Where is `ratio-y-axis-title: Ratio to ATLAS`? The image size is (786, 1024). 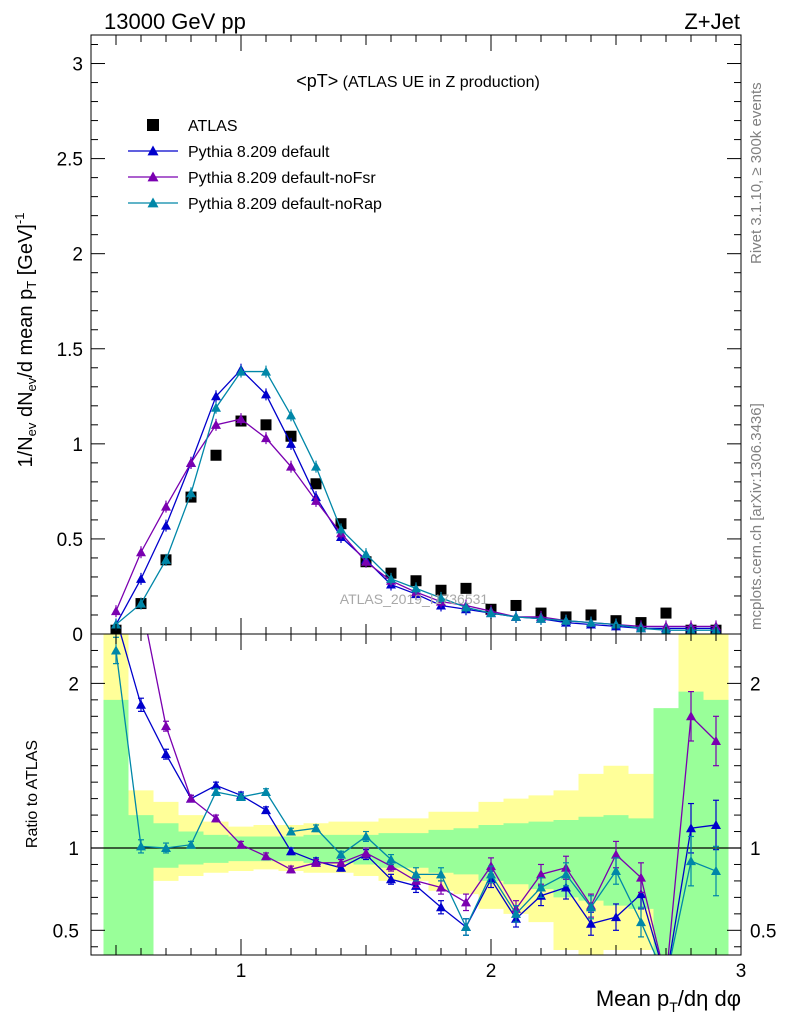
ratio-y-axis-title: Ratio to ATLAS is located at coordinates (32, 794).